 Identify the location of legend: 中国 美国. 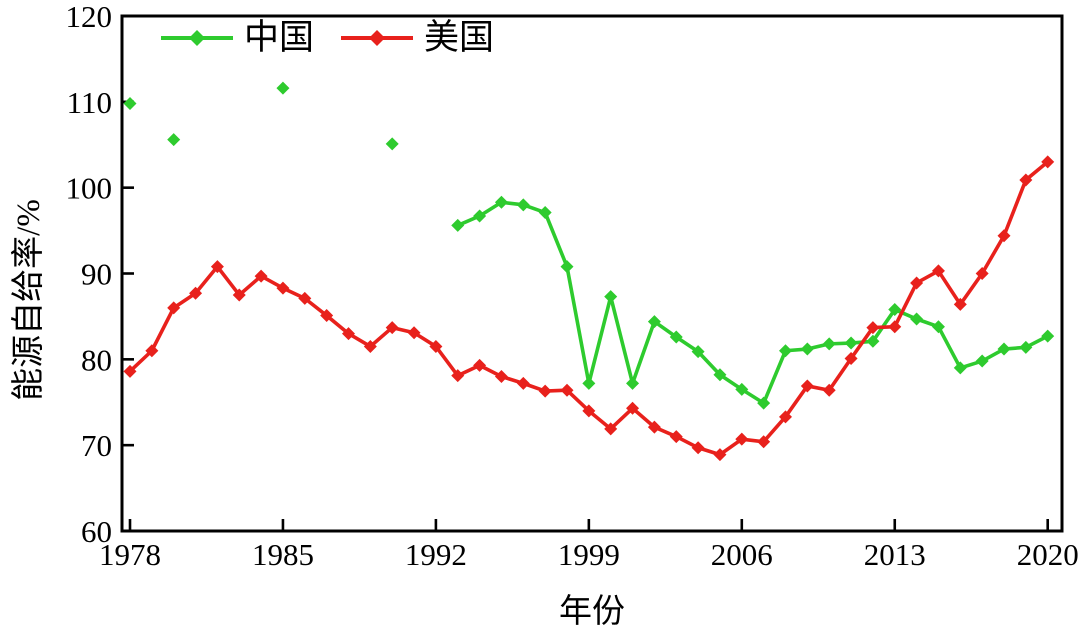
(326, 37).